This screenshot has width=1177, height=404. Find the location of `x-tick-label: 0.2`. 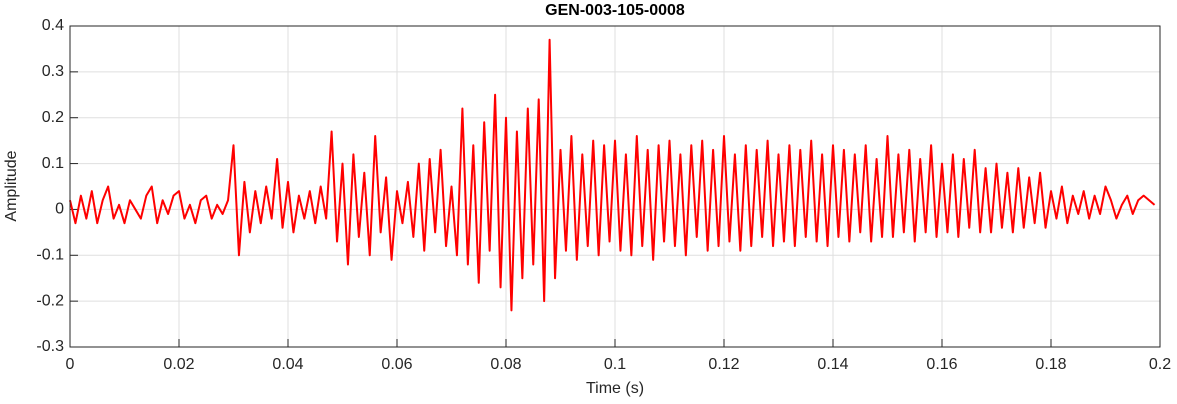

x-tick-label: 0.2 is located at coordinates (1160, 364).